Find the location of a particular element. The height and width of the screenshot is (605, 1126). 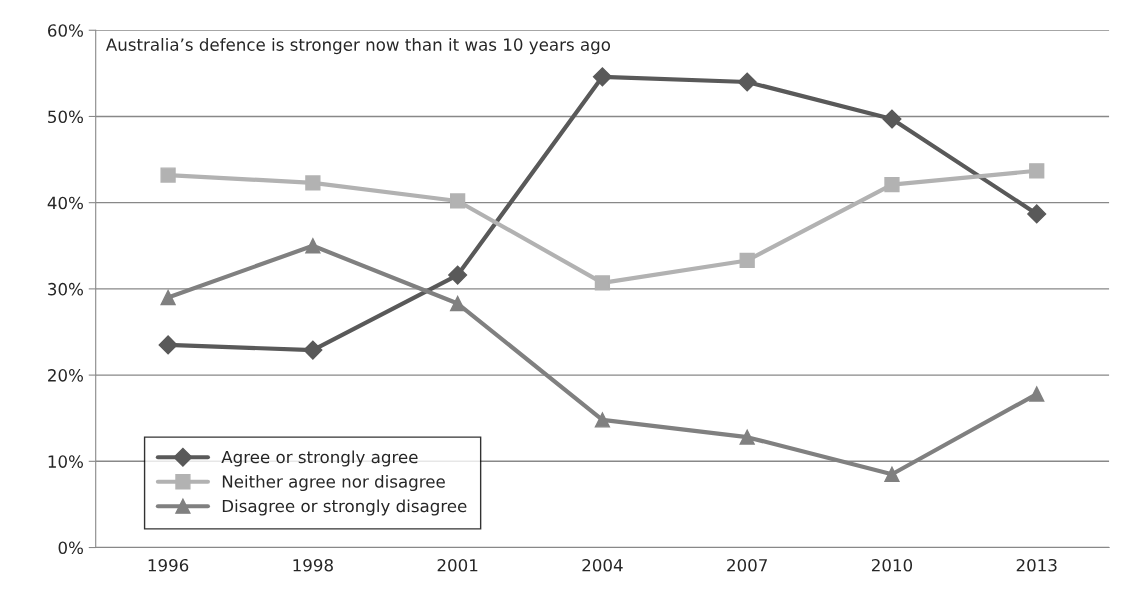

y-tick-label: 20% is located at coordinates (65, 375).